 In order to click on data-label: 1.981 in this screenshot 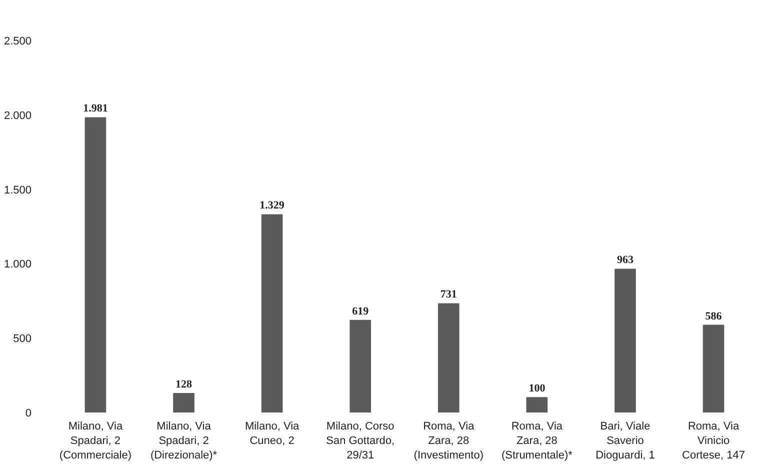, I will do `click(95, 108)`.